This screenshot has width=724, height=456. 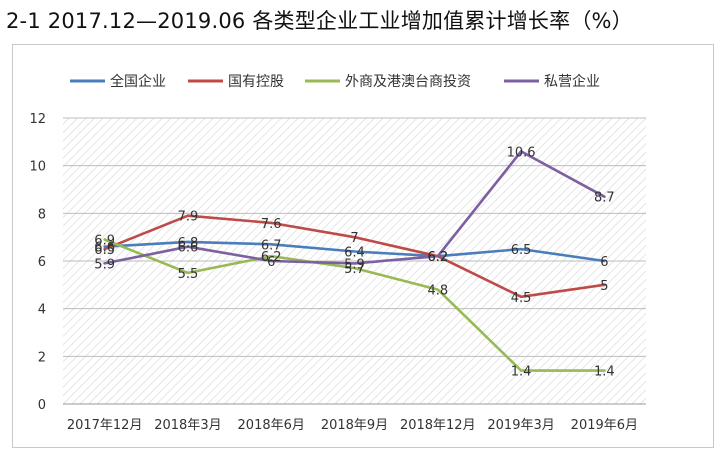 I want to click on legend-label: 私营企业, so click(x=572, y=81).